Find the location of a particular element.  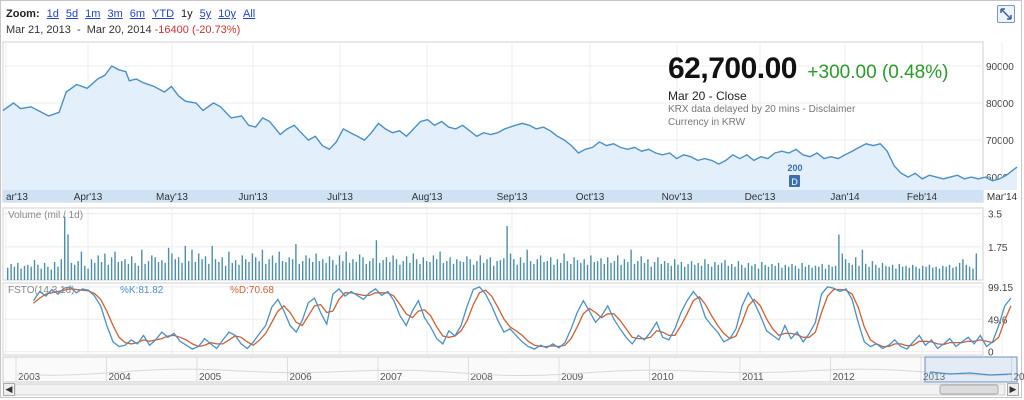

dividend-annotation-value: 200 is located at coordinates (794, 168).